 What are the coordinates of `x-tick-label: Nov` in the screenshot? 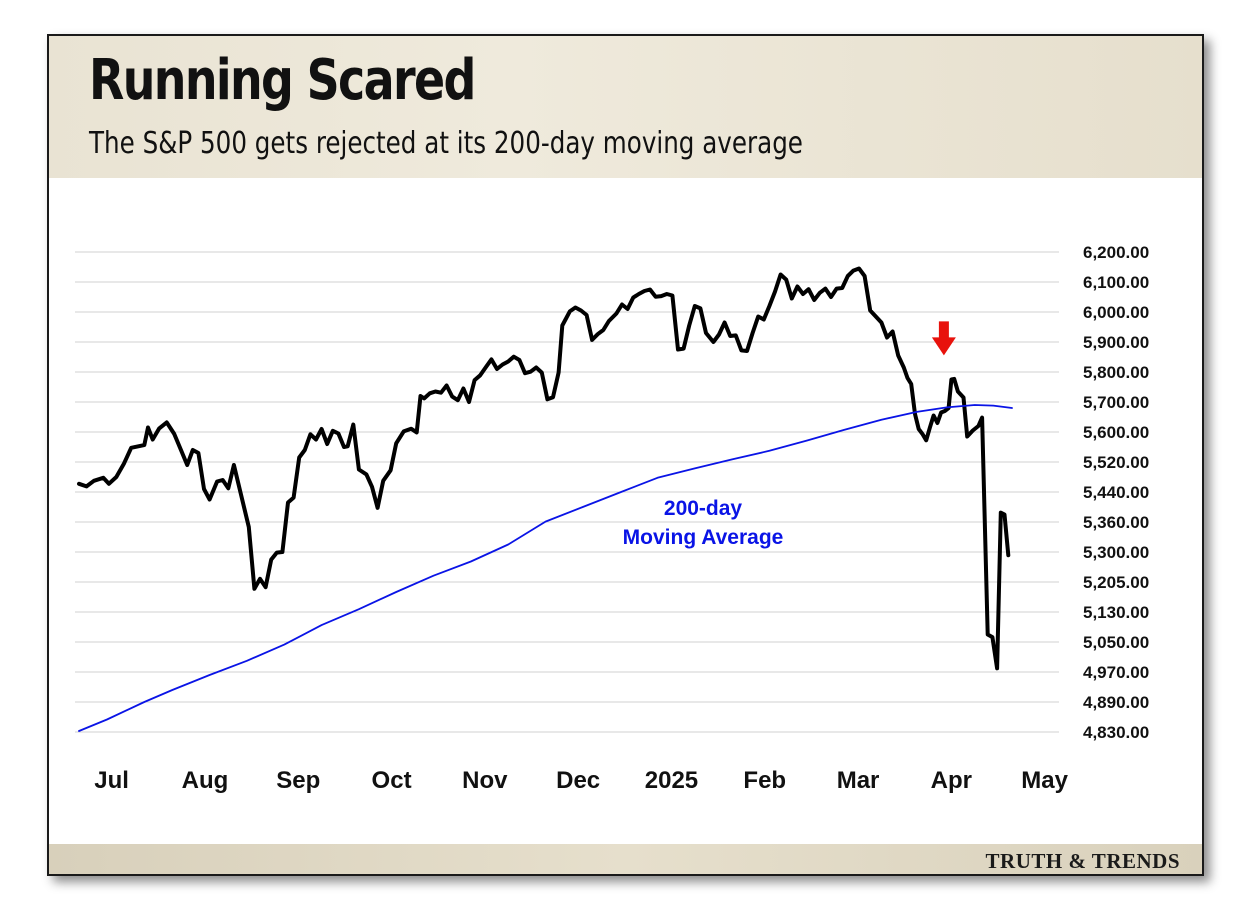 It's located at (485, 780).